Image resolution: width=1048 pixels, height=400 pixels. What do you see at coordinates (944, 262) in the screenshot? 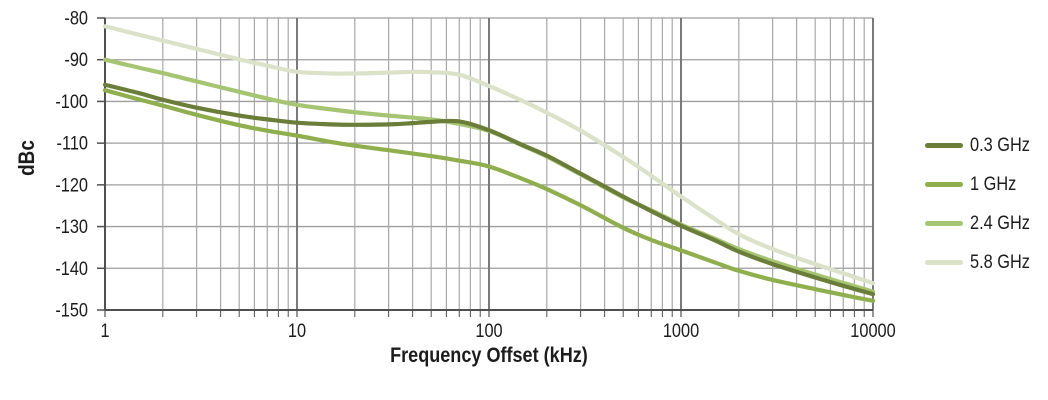
I see `legend-swatch-5-8ghz` at bounding box center [944, 262].